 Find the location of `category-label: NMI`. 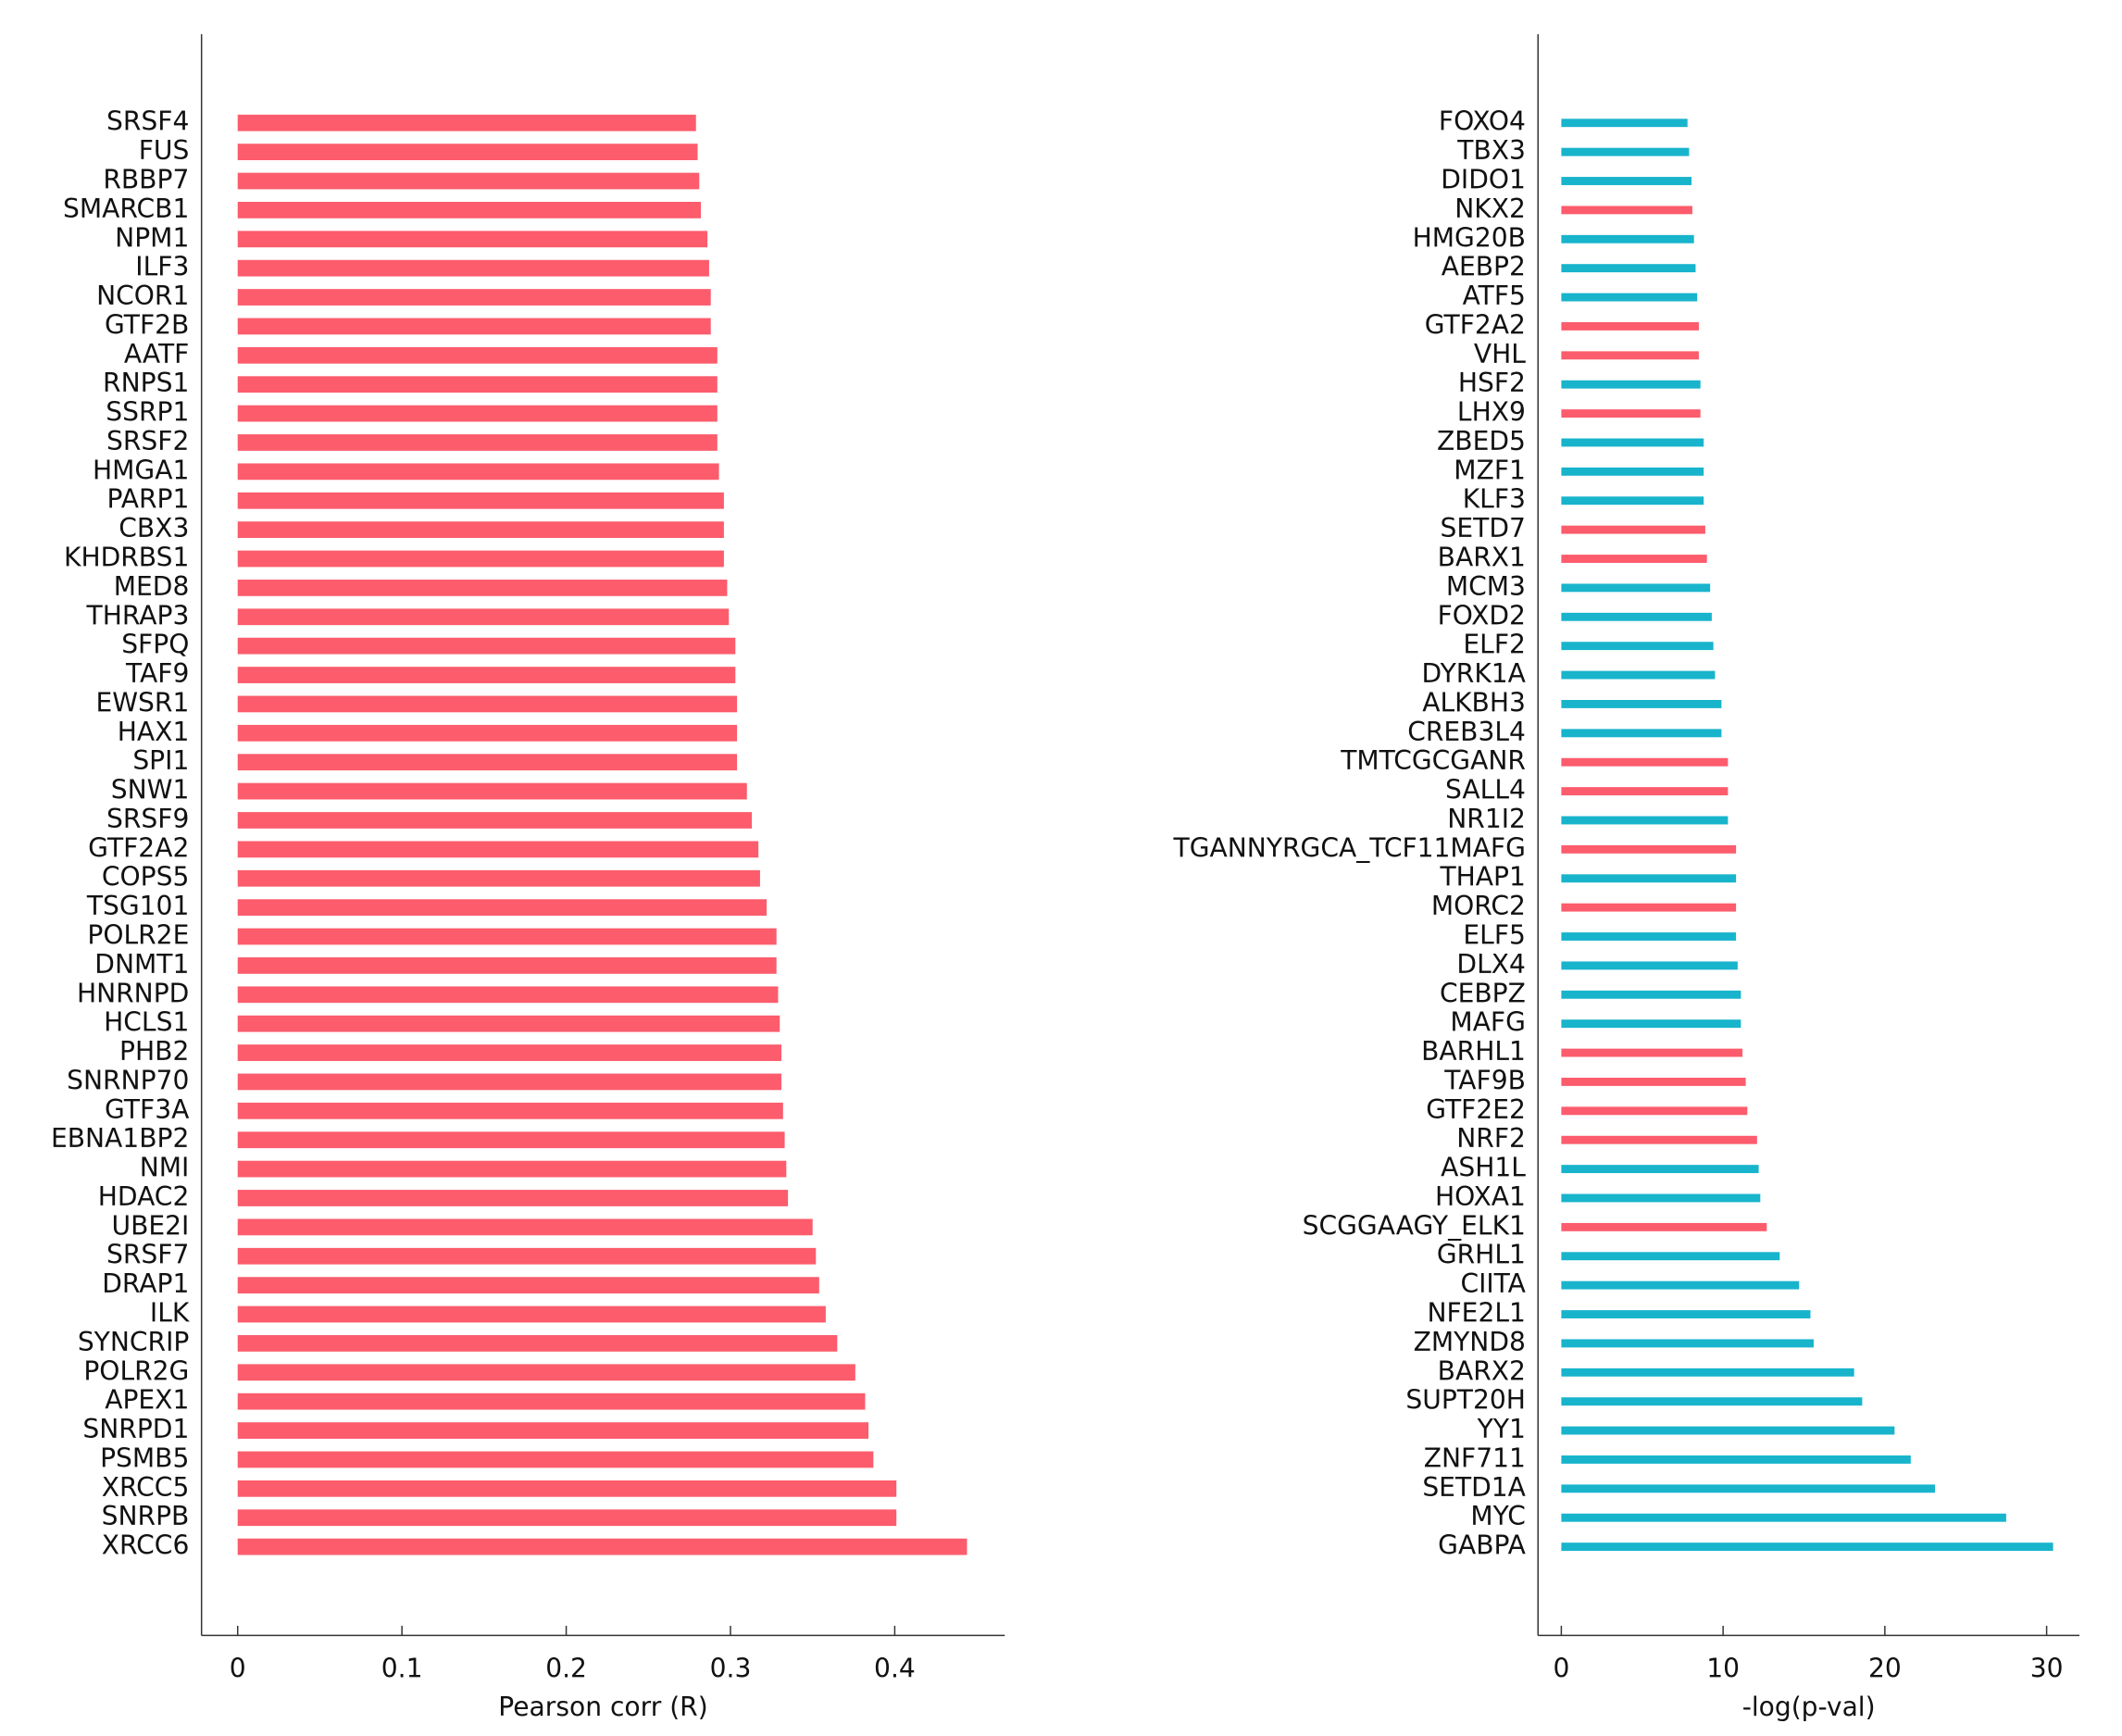

category-label: NMI is located at coordinates (165, 1168).